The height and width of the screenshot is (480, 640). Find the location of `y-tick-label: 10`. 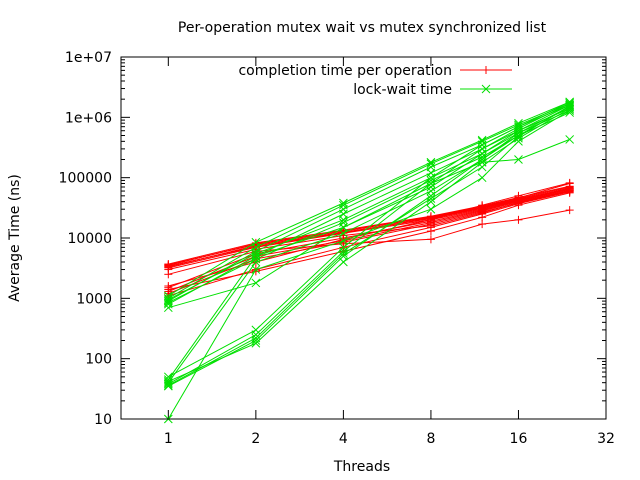

y-tick-label: 10 is located at coordinates (103, 420).